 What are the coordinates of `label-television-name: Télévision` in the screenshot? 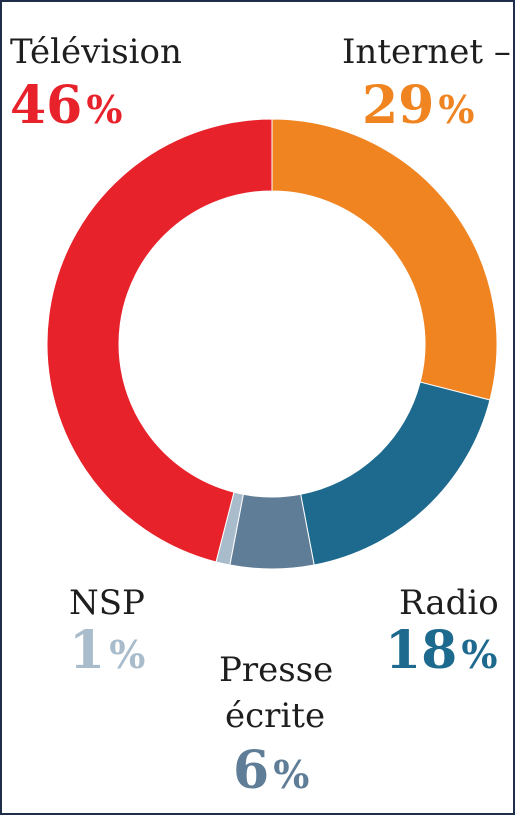 It's located at (96, 52).